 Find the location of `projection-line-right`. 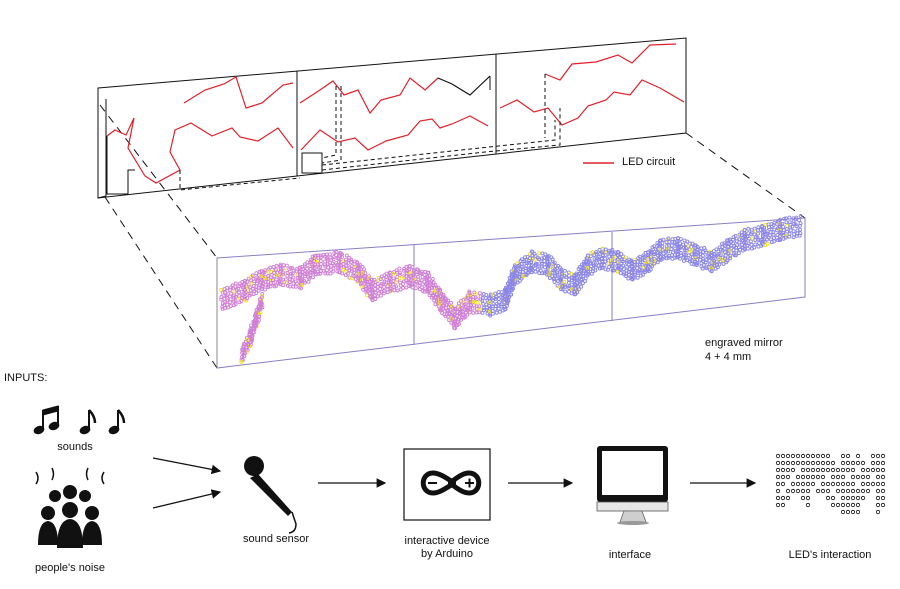

projection-line-right is located at coordinates (745, 175).